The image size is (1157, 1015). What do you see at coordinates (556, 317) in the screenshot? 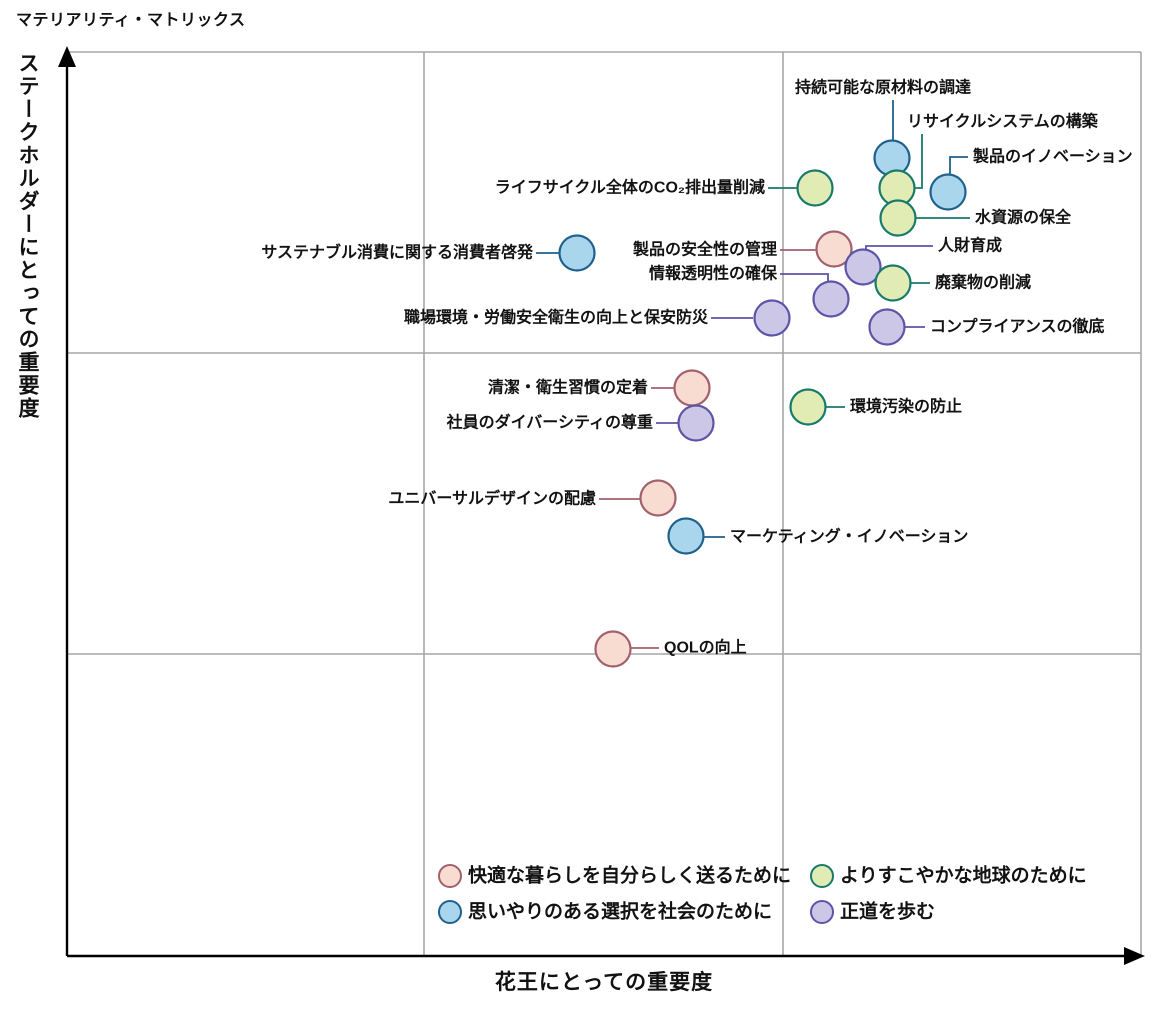
I see `point-label-workplace-safety: 職場環境・労働安全衛生の向上と保安防災` at bounding box center [556, 317].